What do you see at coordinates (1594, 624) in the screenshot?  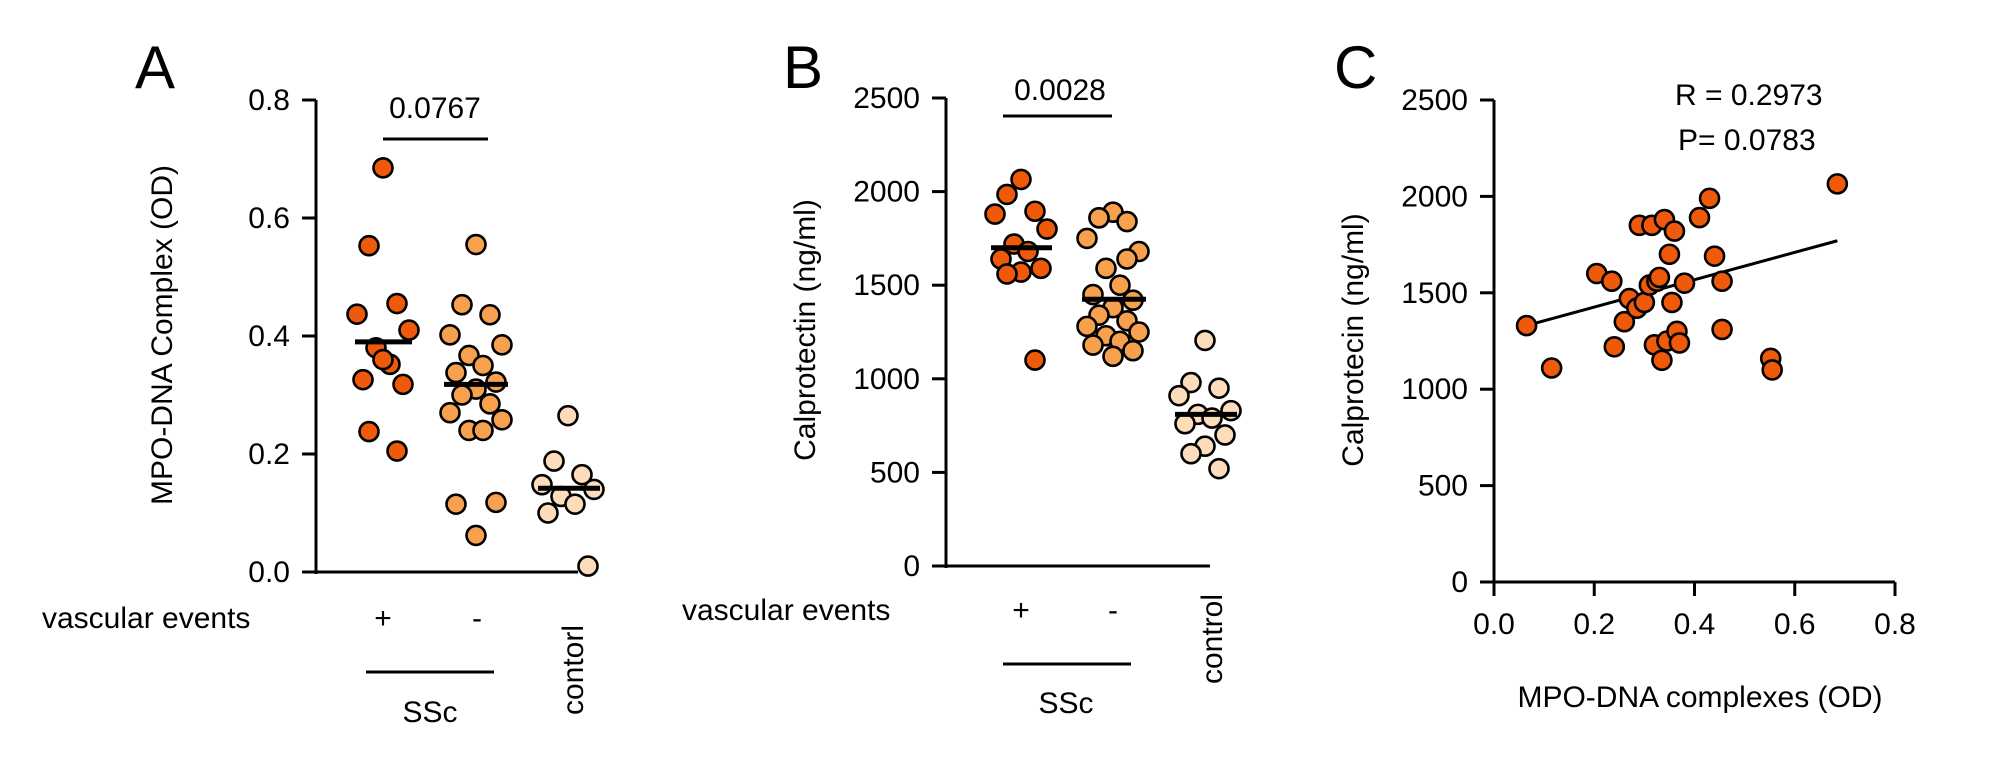 I see `x-tick-label: 0.2` at bounding box center [1594, 624].